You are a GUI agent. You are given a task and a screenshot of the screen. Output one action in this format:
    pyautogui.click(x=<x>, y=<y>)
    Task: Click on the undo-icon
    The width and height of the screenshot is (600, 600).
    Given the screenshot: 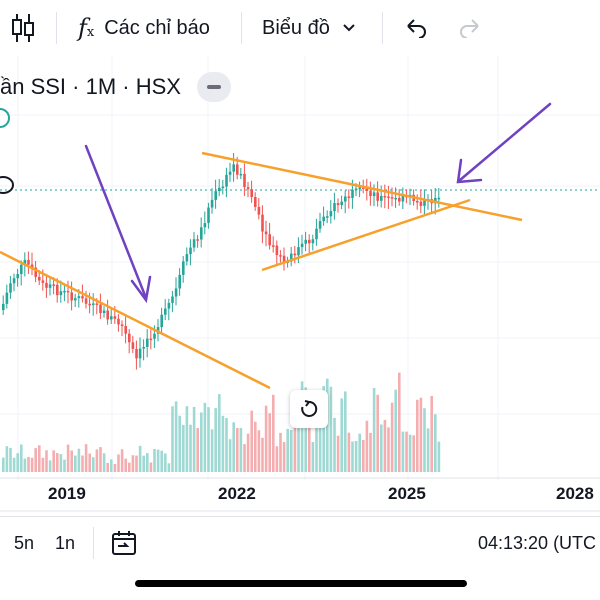 What is the action you would take?
    pyautogui.click(x=416, y=28)
    